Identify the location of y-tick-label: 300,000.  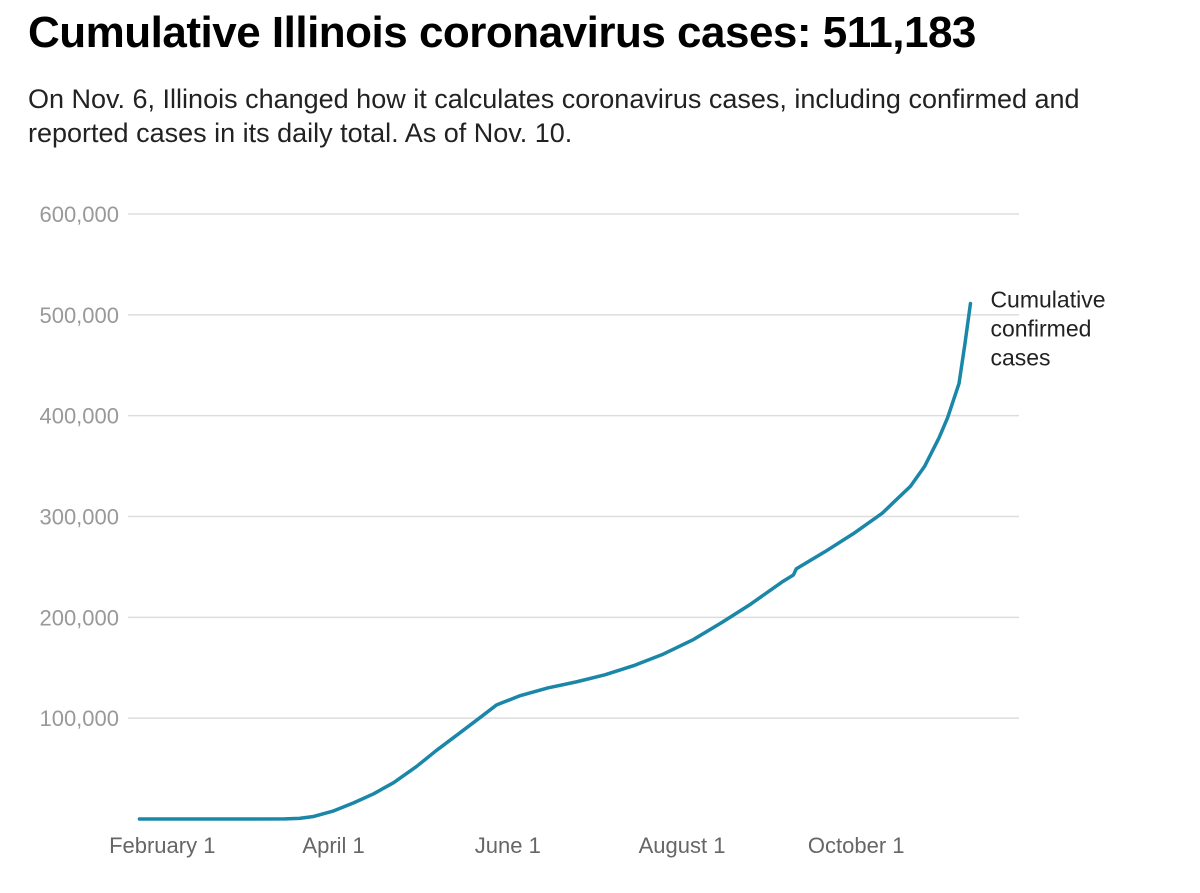
(79, 517).